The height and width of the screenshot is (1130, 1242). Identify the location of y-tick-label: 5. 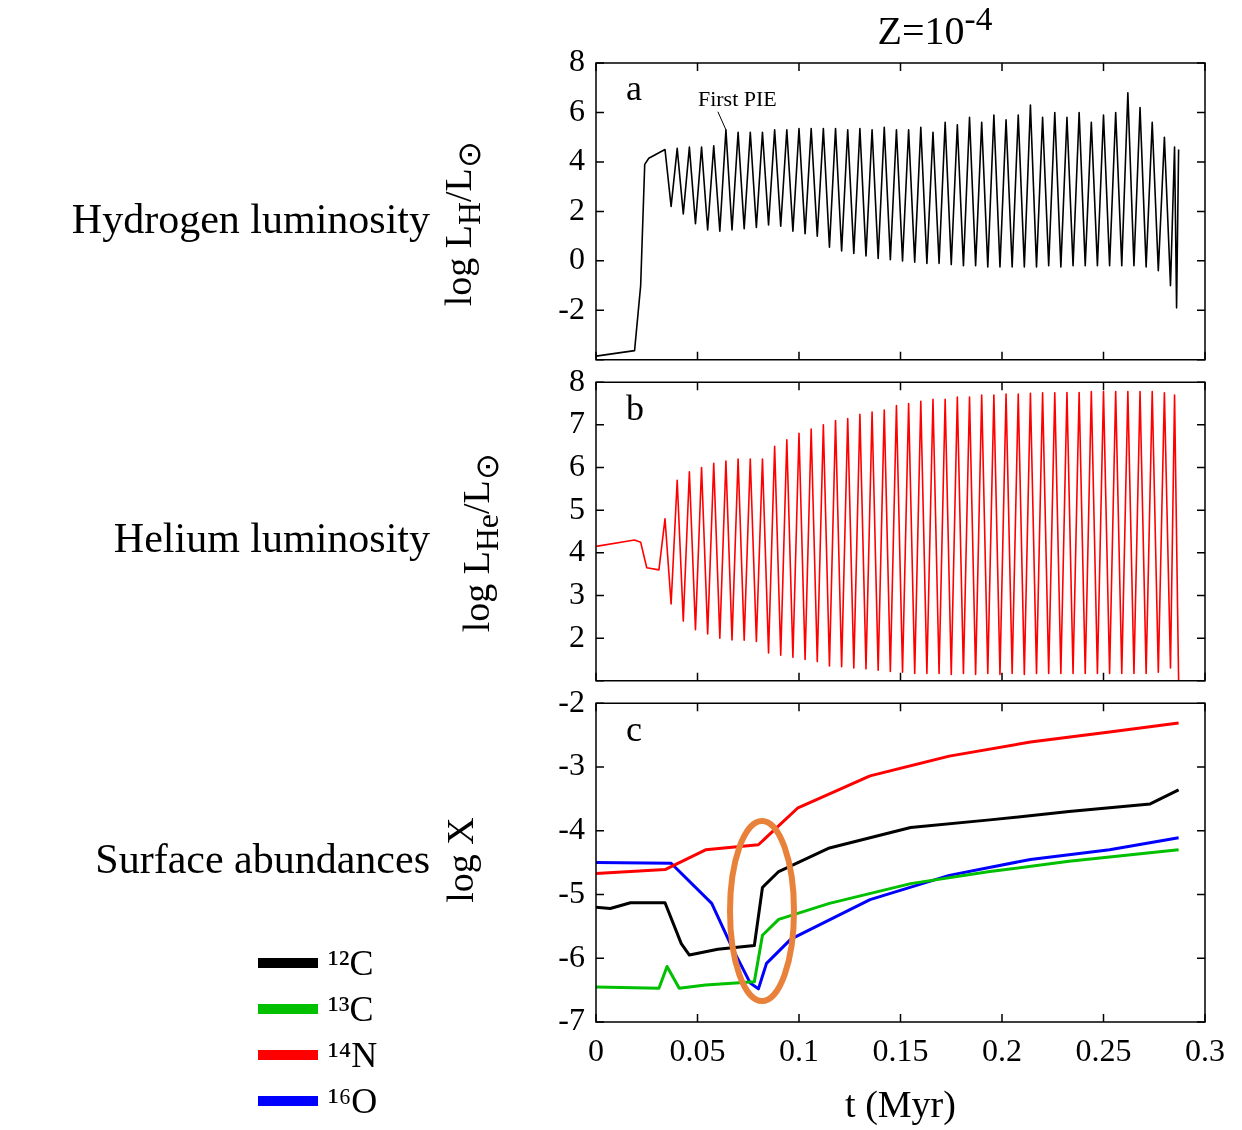
(577, 507).